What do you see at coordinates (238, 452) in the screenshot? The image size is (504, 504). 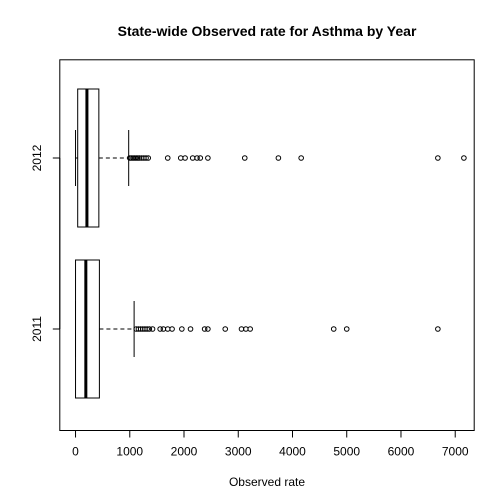 I see `x-tick-label: 3000` at bounding box center [238, 452].